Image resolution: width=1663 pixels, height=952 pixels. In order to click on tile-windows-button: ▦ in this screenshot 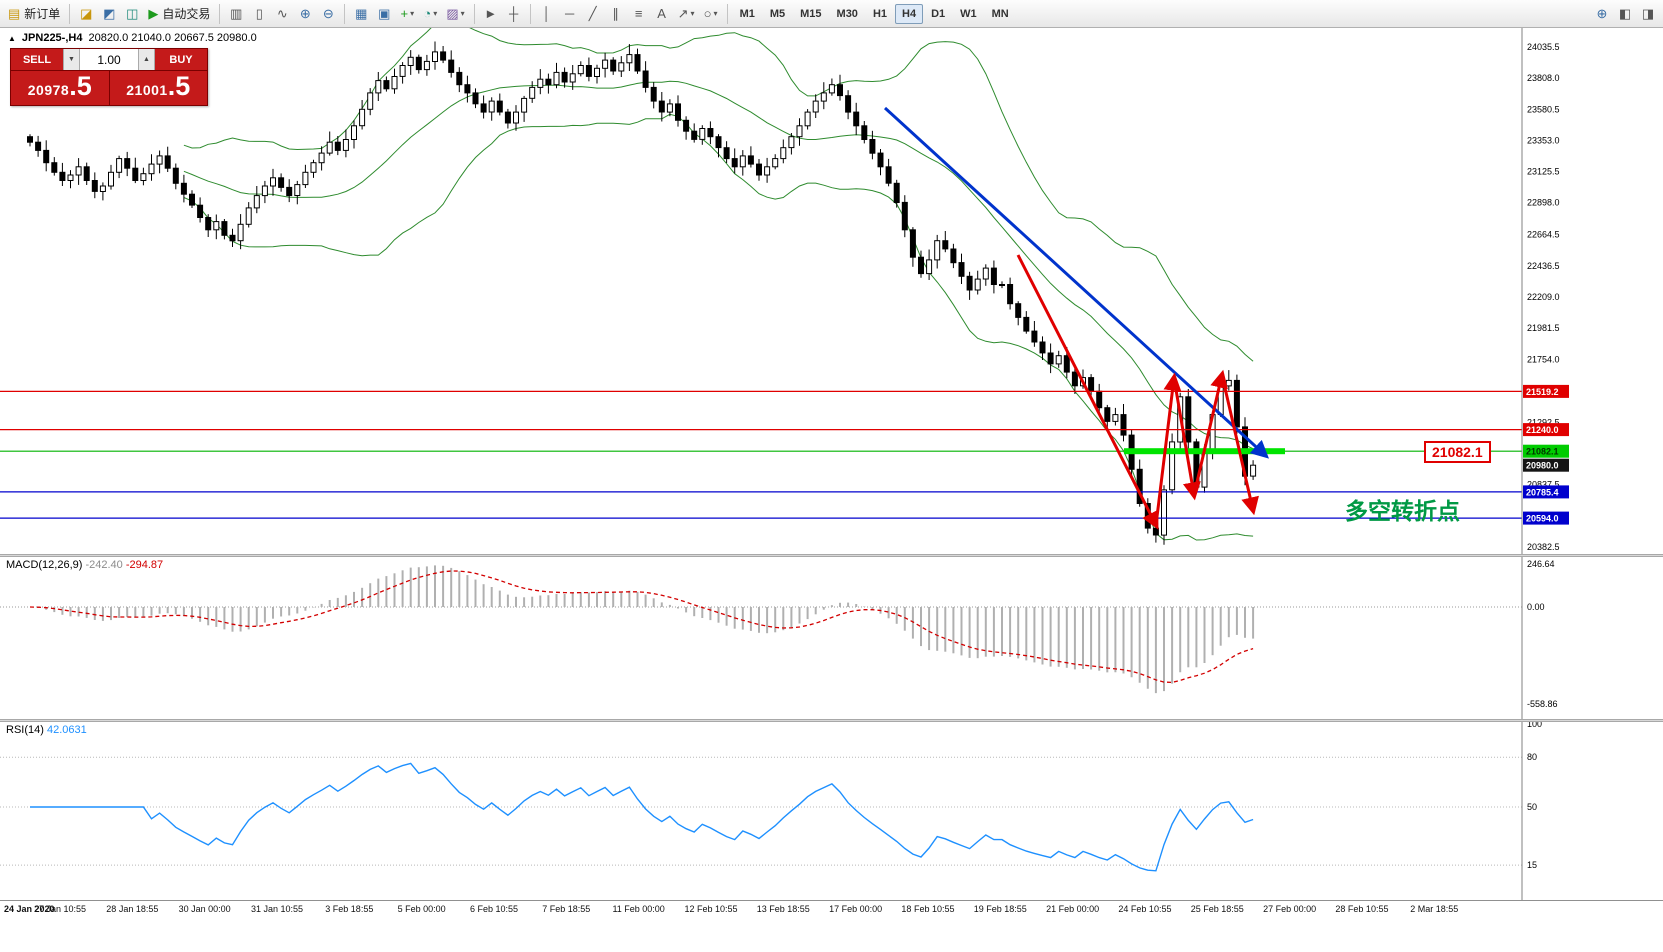, I will do `click(361, 14)`.